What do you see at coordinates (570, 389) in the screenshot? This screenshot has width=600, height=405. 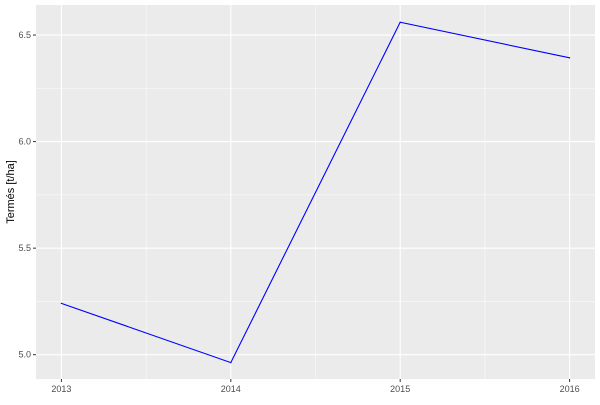 I see `x-tick-label: 2016` at bounding box center [570, 389].